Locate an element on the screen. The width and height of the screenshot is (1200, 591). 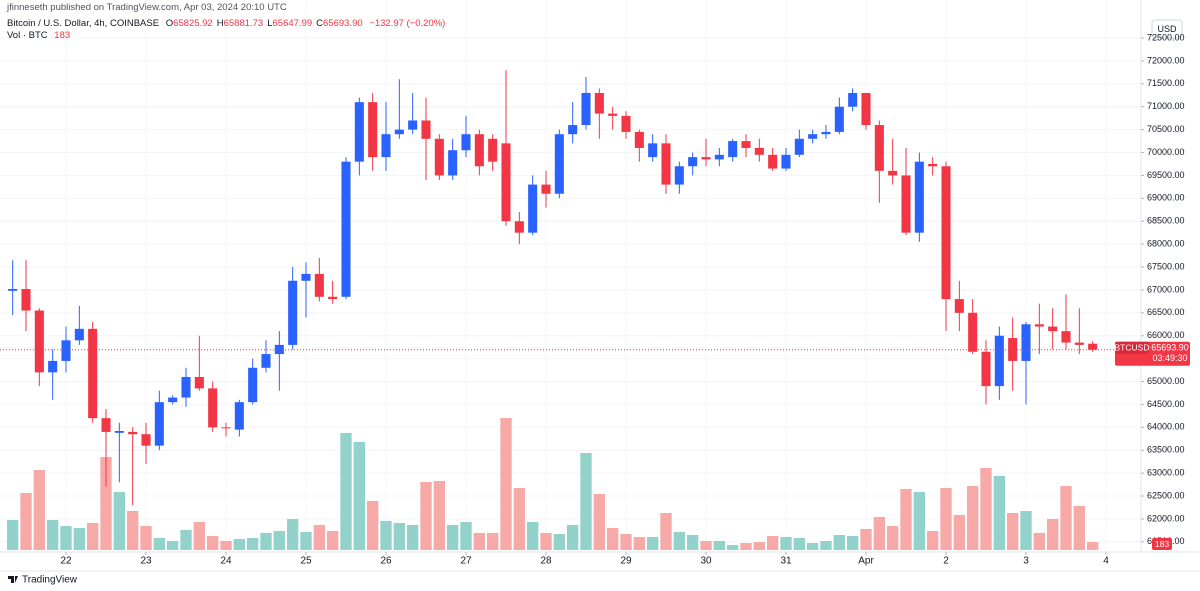
x-tick-label: 4 is located at coordinates (1106, 561).